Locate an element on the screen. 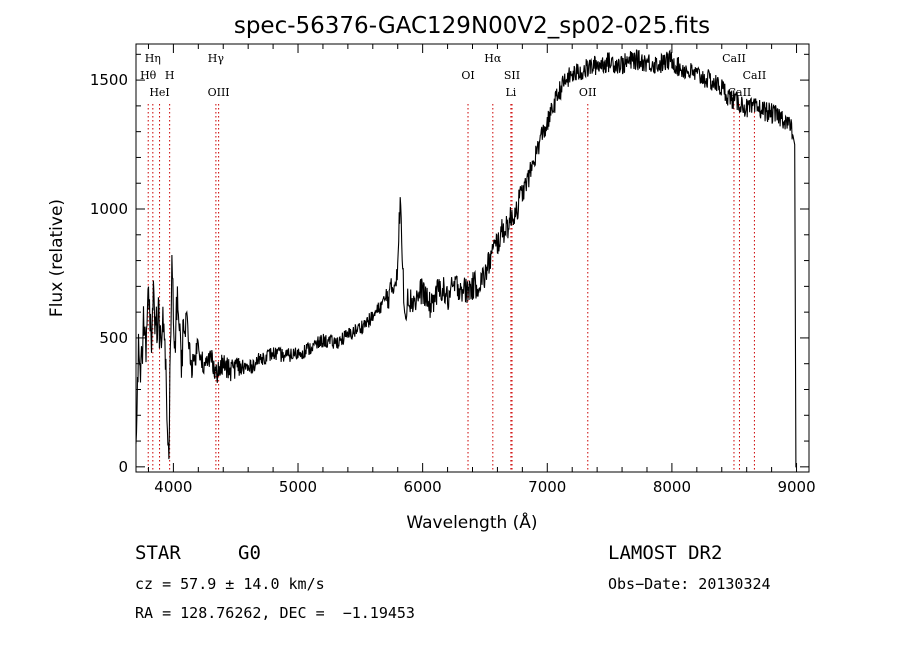  line-label: OI is located at coordinates (467, 75).